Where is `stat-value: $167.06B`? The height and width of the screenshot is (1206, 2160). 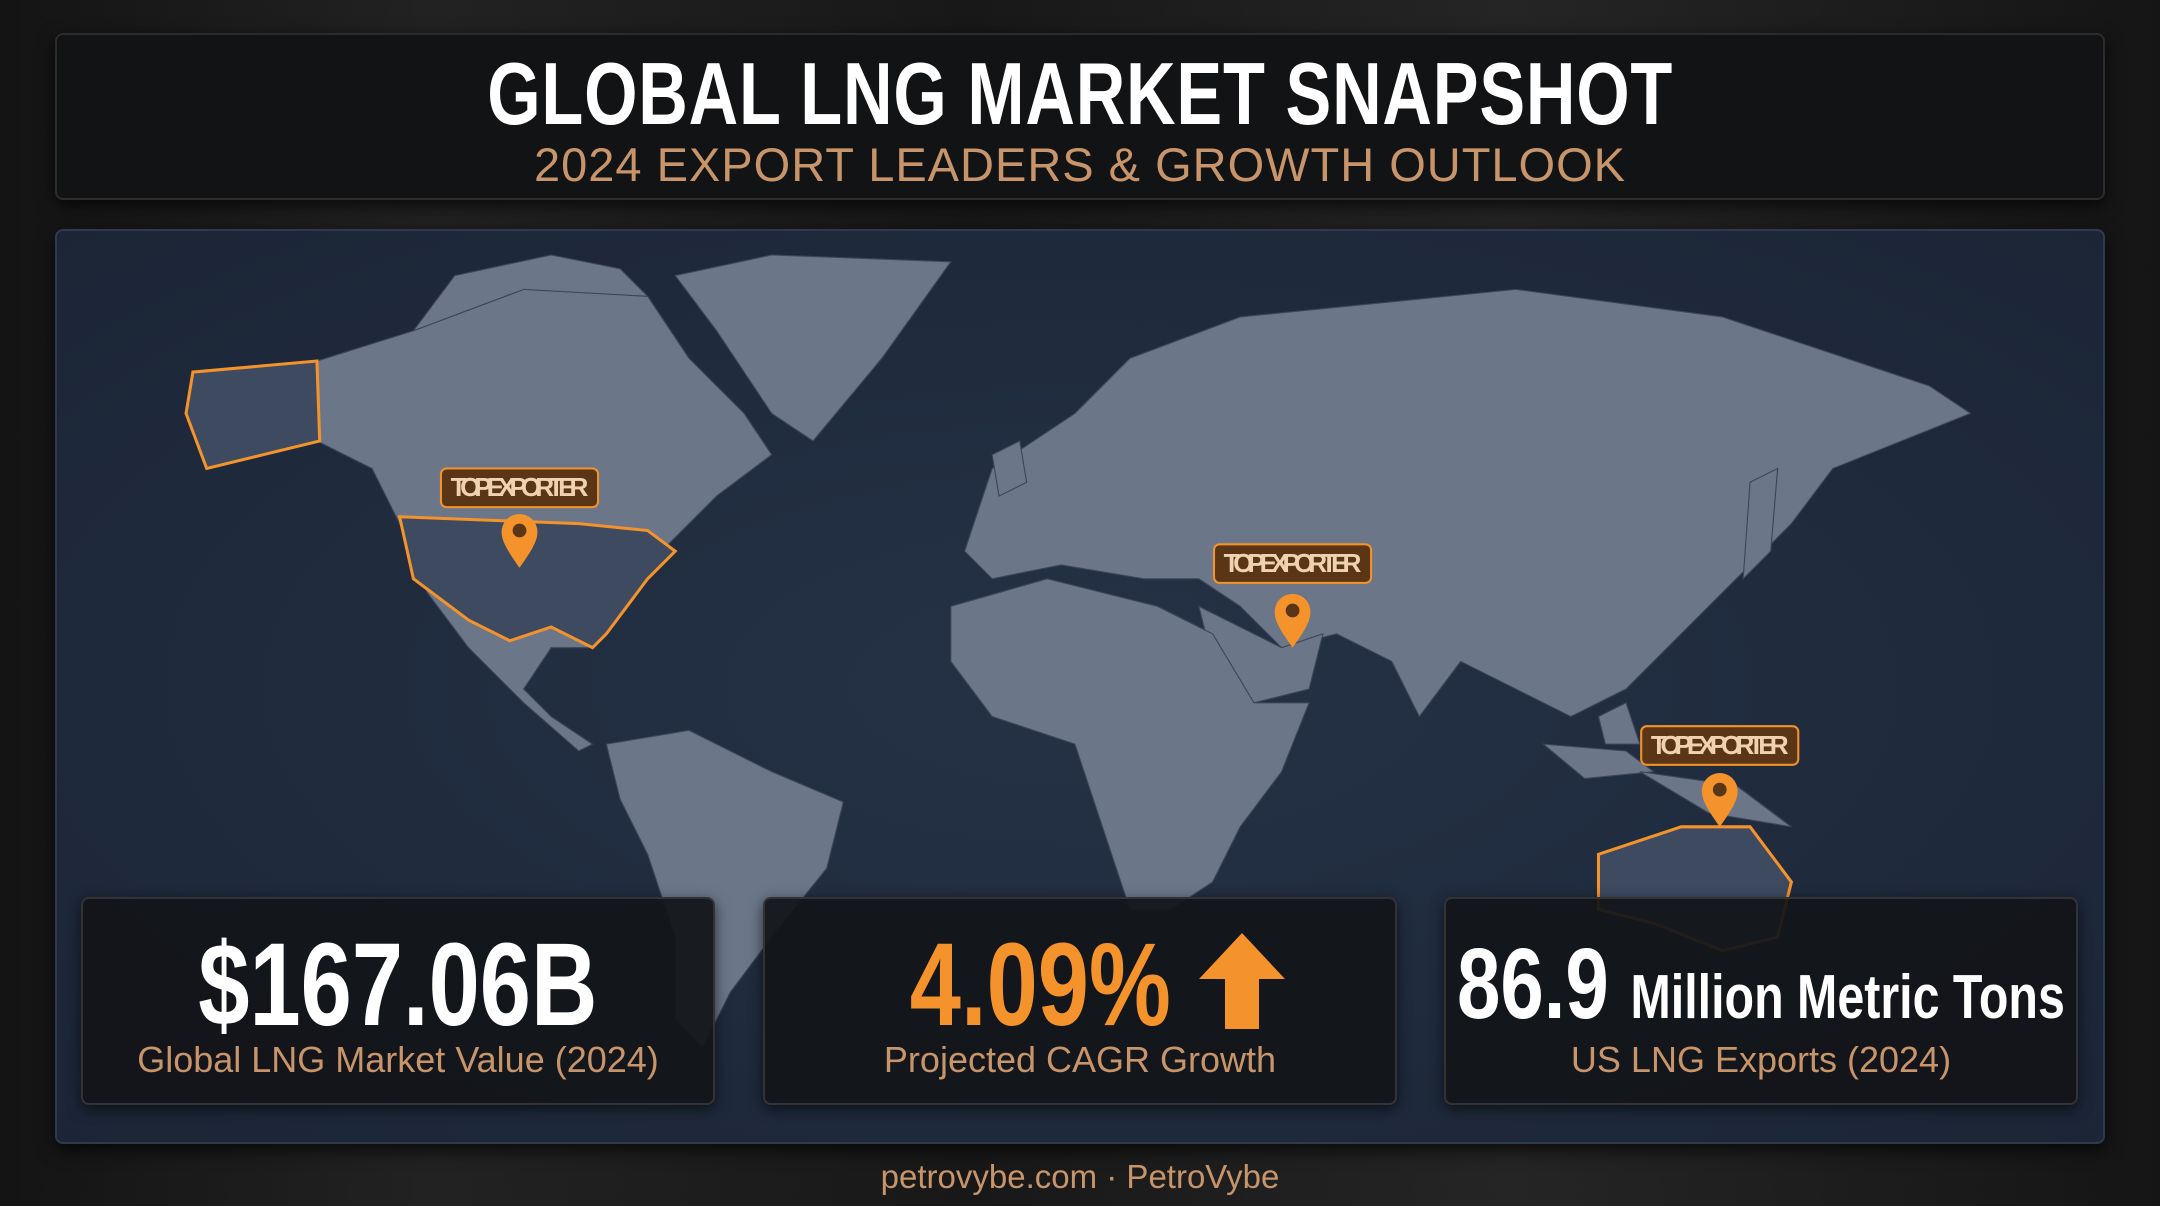
stat-value: $167.06B is located at coordinates (398, 985).